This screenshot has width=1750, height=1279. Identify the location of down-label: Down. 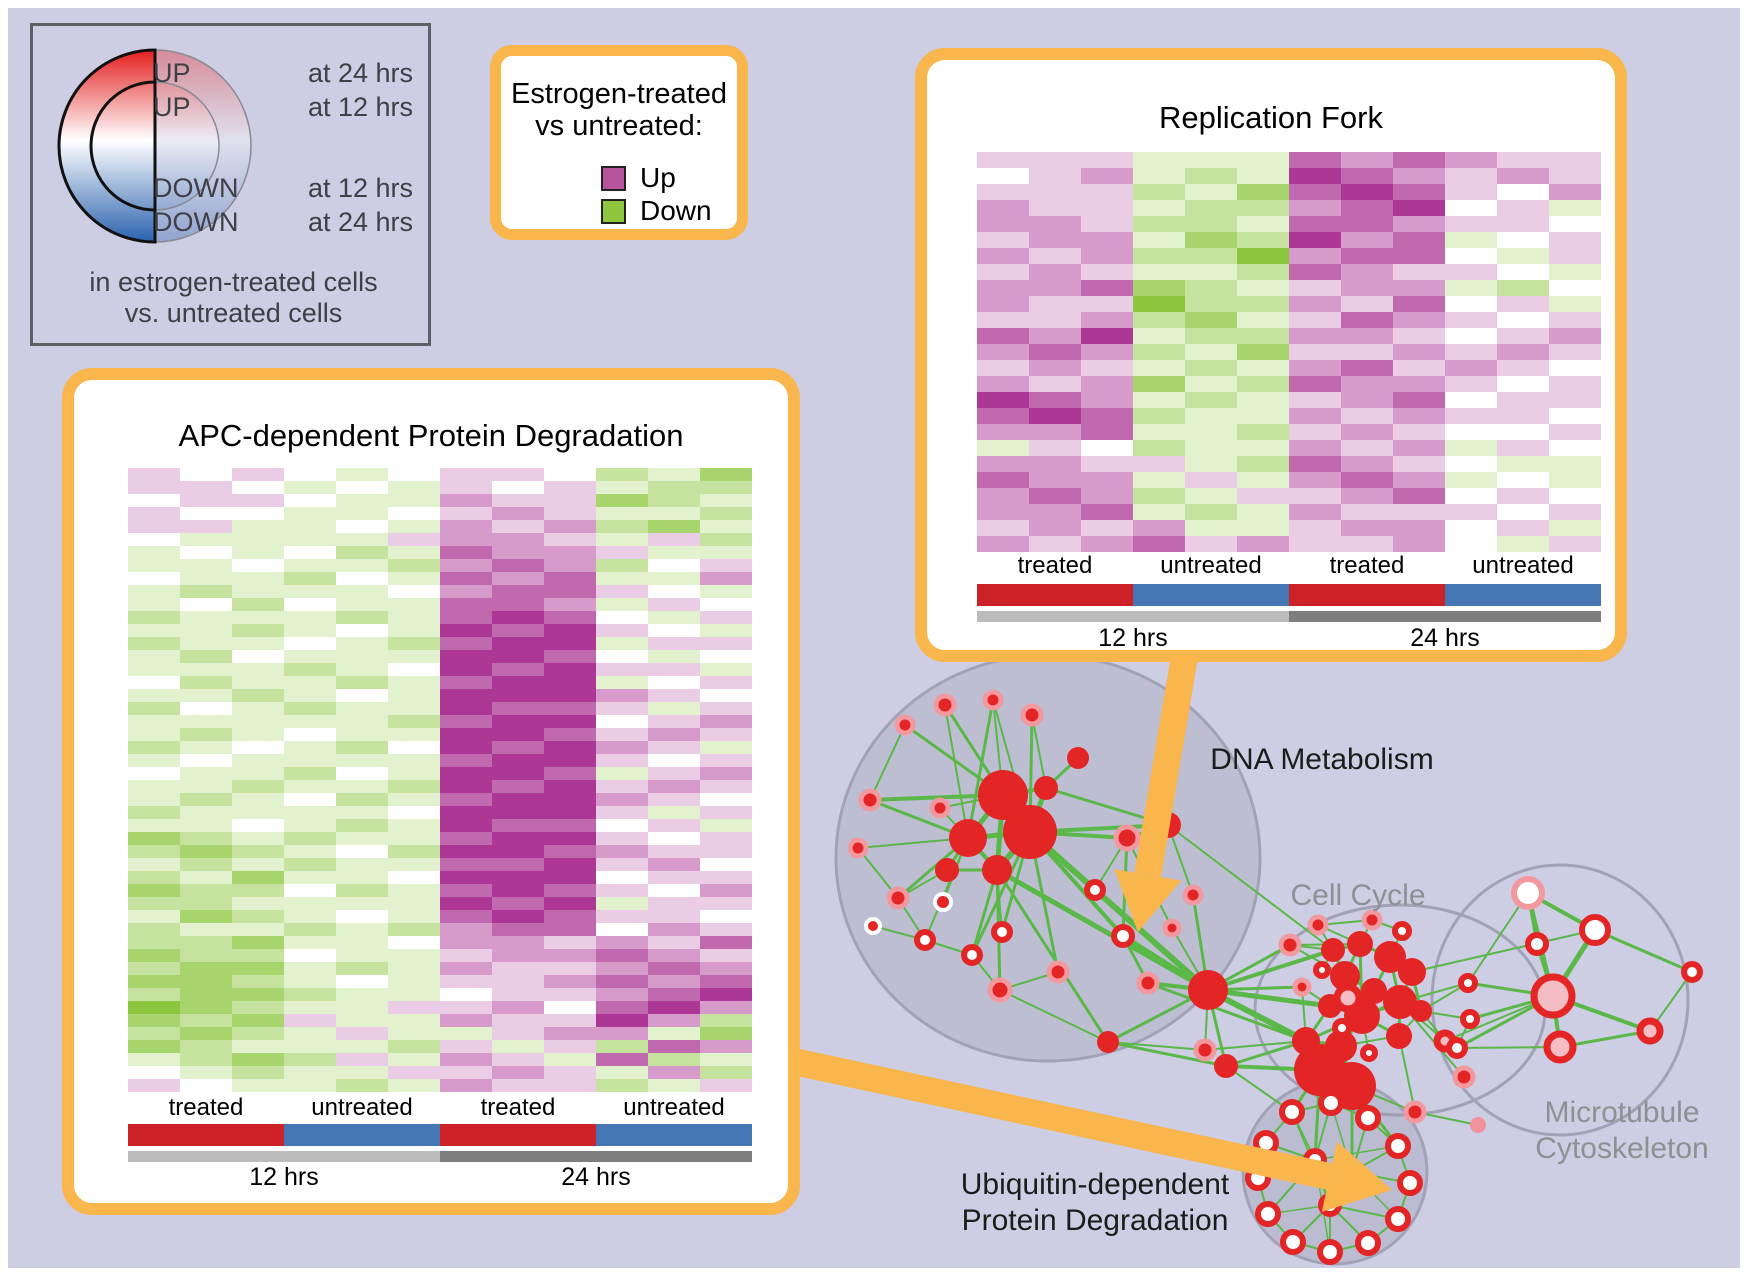
(676, 210).